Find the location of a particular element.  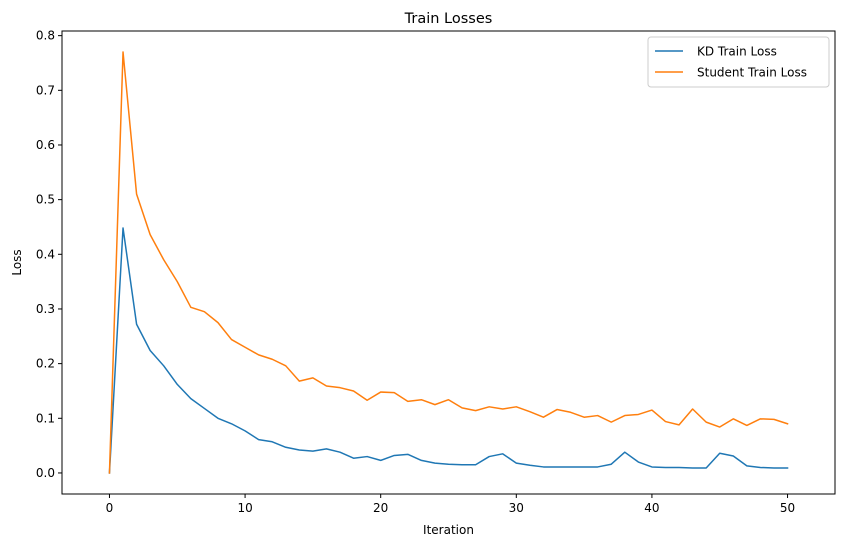

legend-label-student: Student Train Loss is located at coordinates (752, 73).